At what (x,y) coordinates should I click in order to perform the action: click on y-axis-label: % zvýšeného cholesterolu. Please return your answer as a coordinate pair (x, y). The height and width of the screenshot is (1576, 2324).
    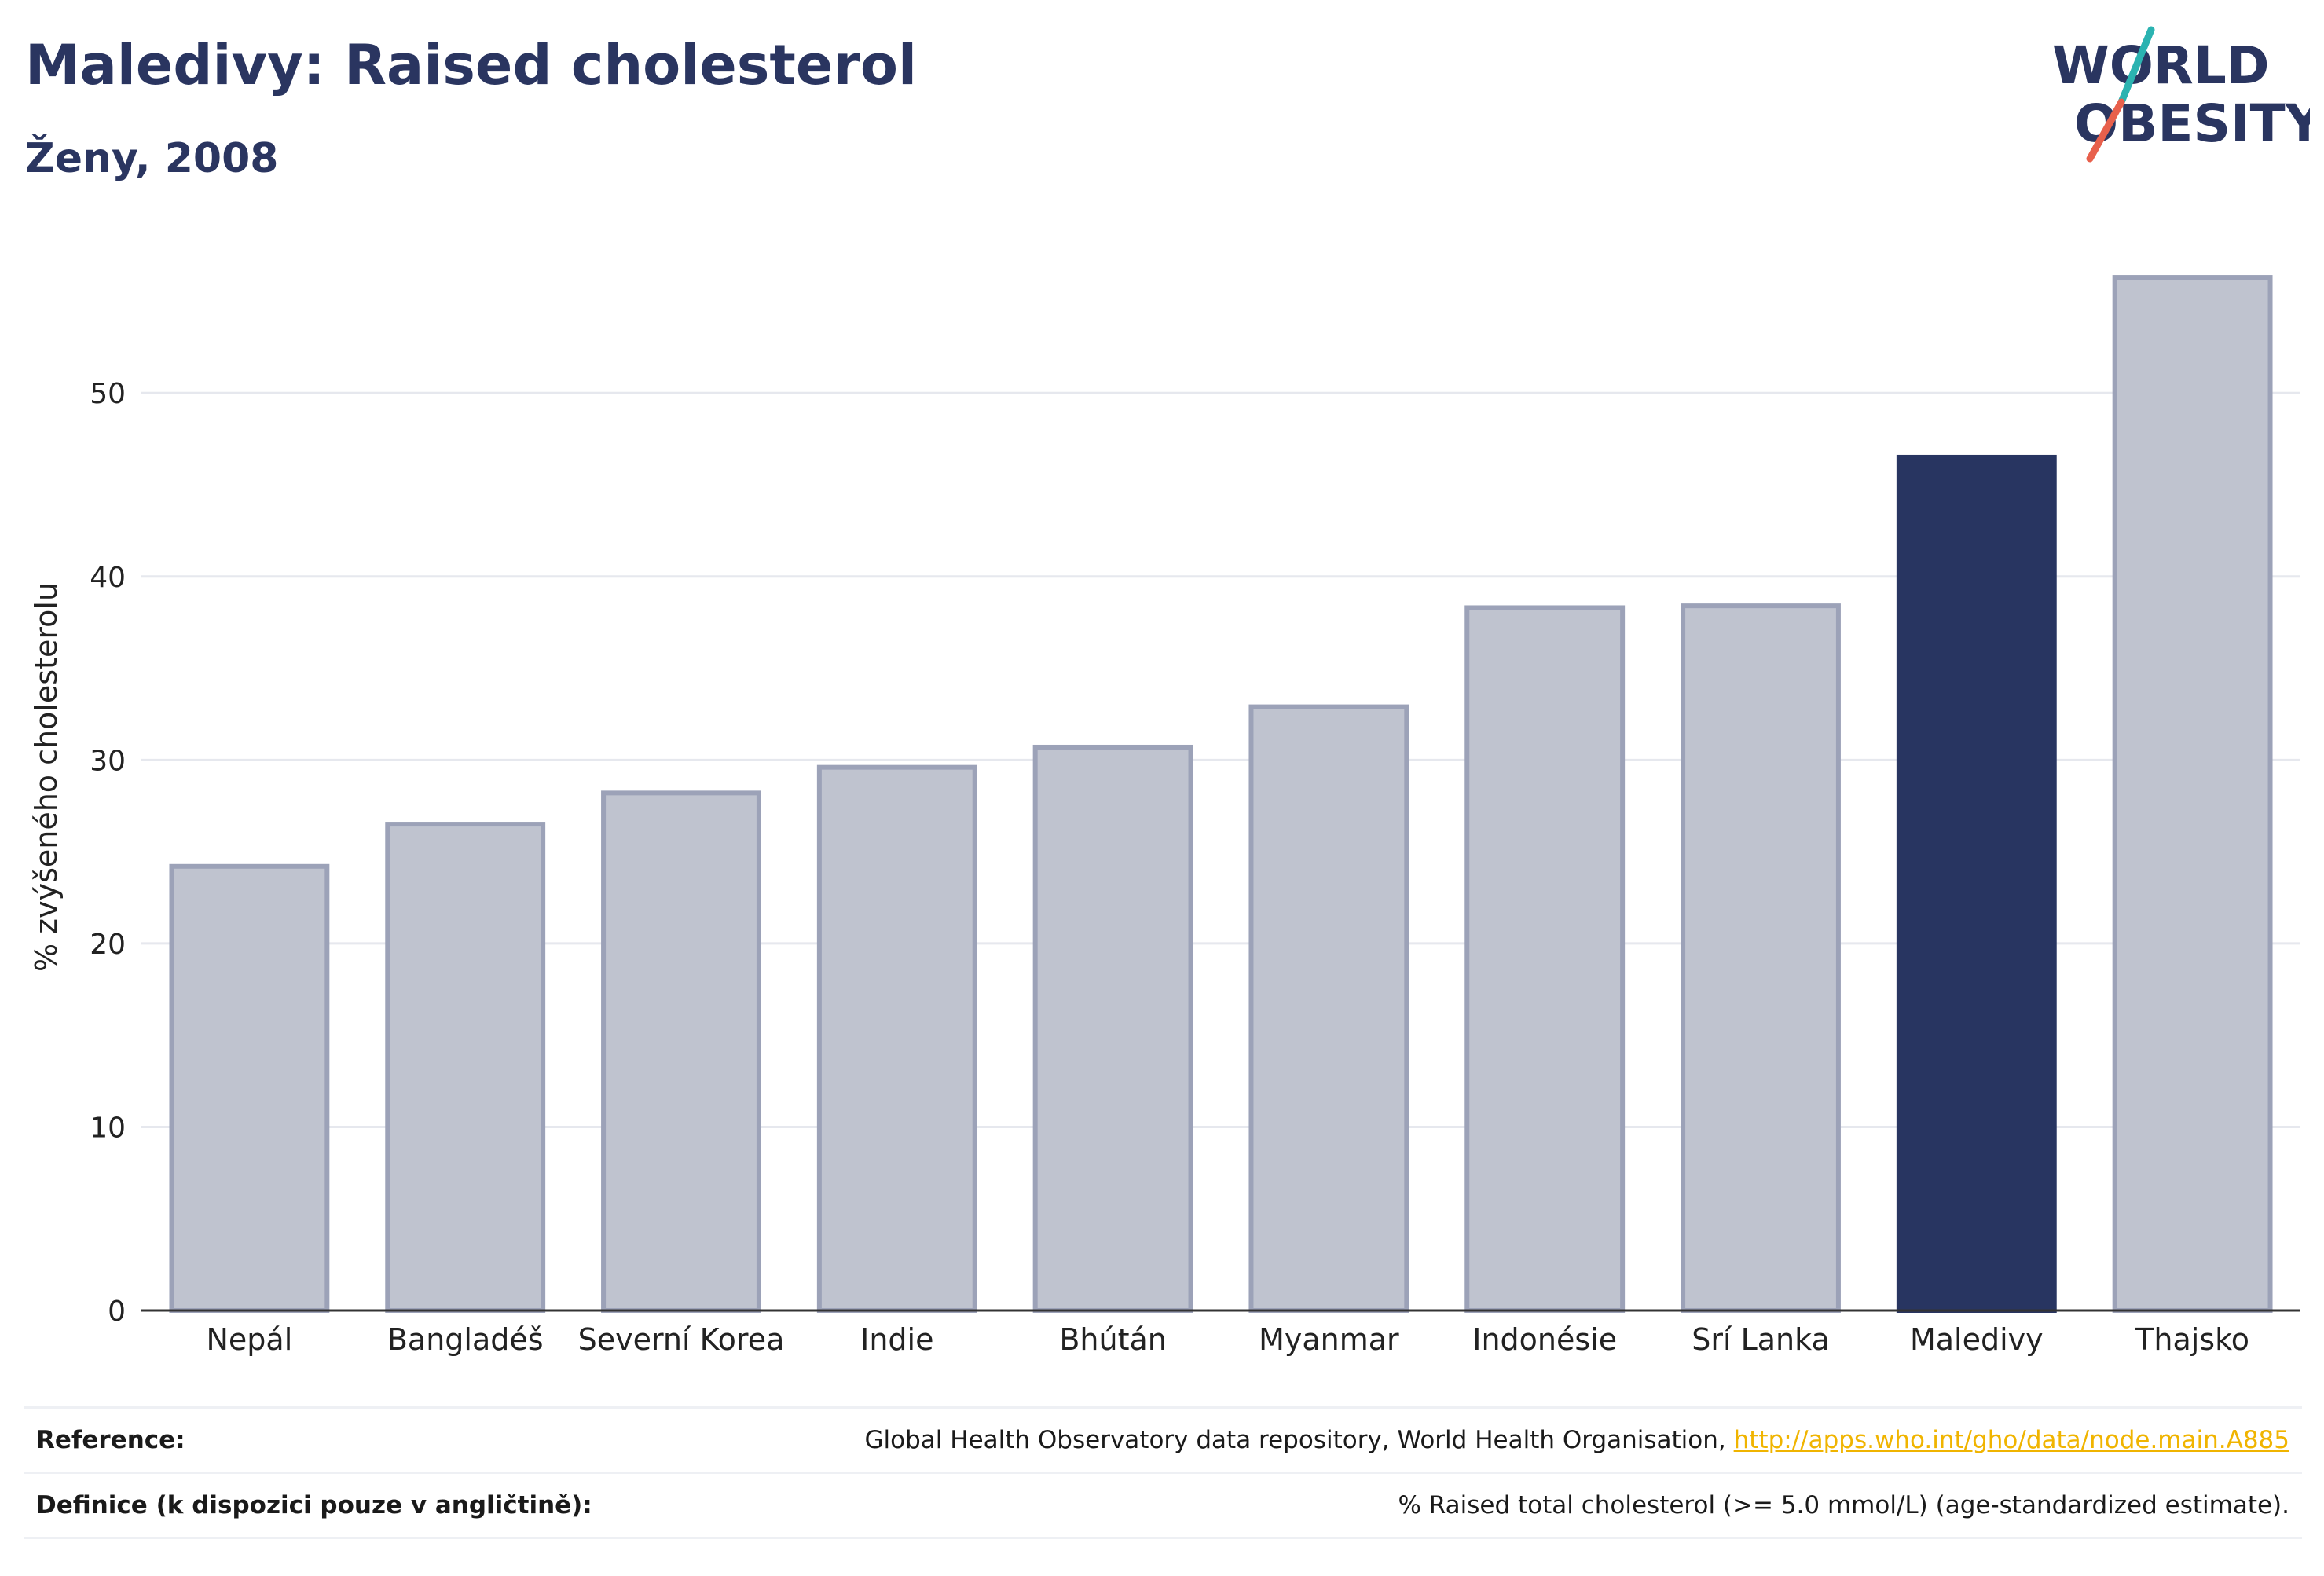
    Looking at the image, I should click on (46, 777).